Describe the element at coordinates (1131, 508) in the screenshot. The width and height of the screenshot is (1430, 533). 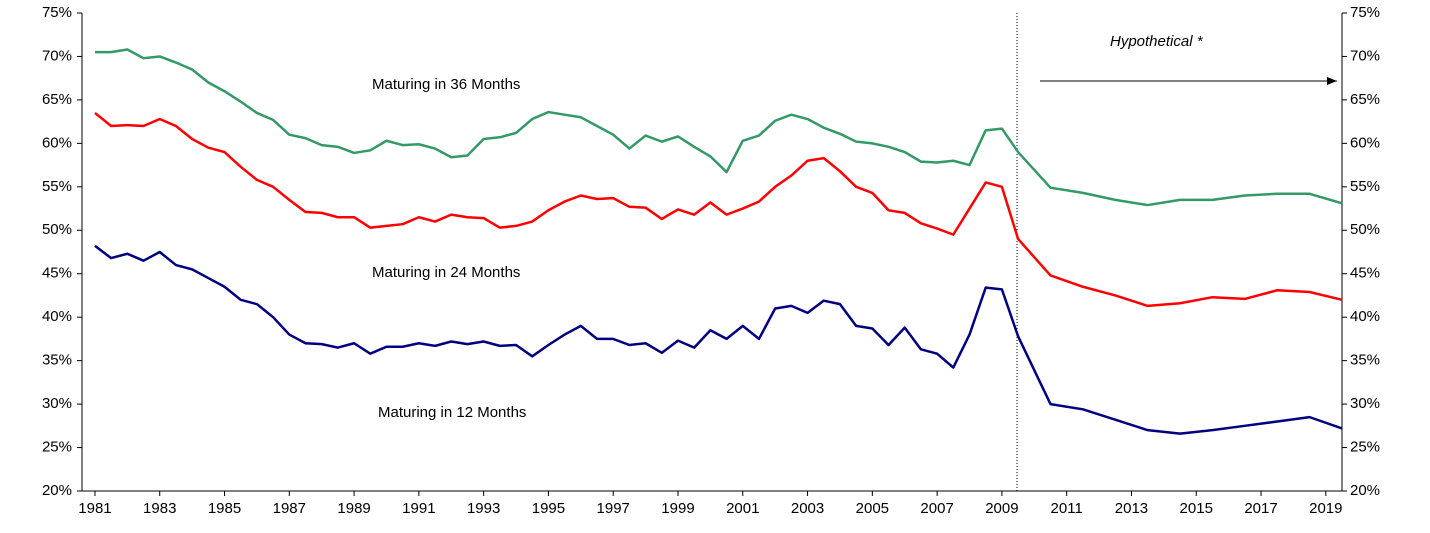
I see `x-tick-label: 2013` at that location.